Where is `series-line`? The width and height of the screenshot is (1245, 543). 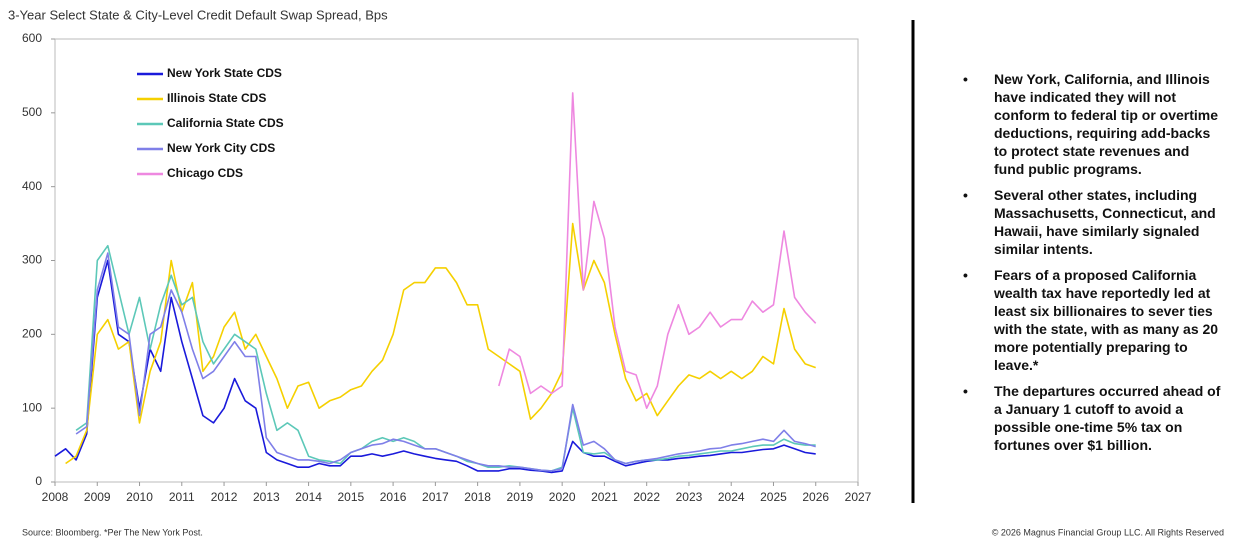 series-line is located at coordinates (657, 250).